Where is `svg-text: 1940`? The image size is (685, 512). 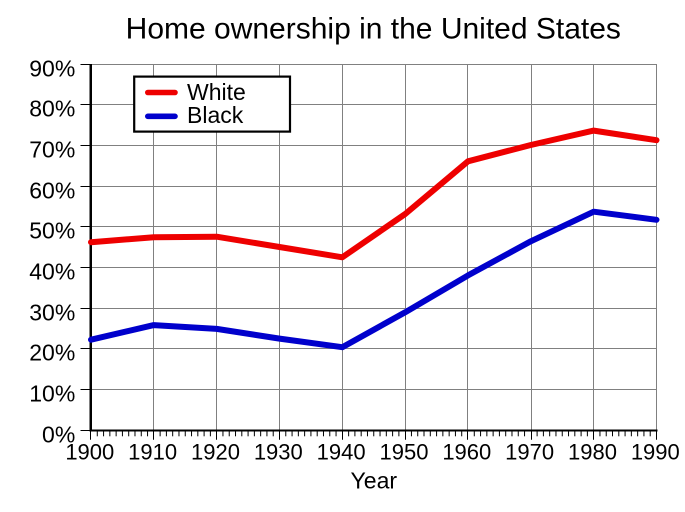
svg-text: 1940 is located at coordinates (341, 452).